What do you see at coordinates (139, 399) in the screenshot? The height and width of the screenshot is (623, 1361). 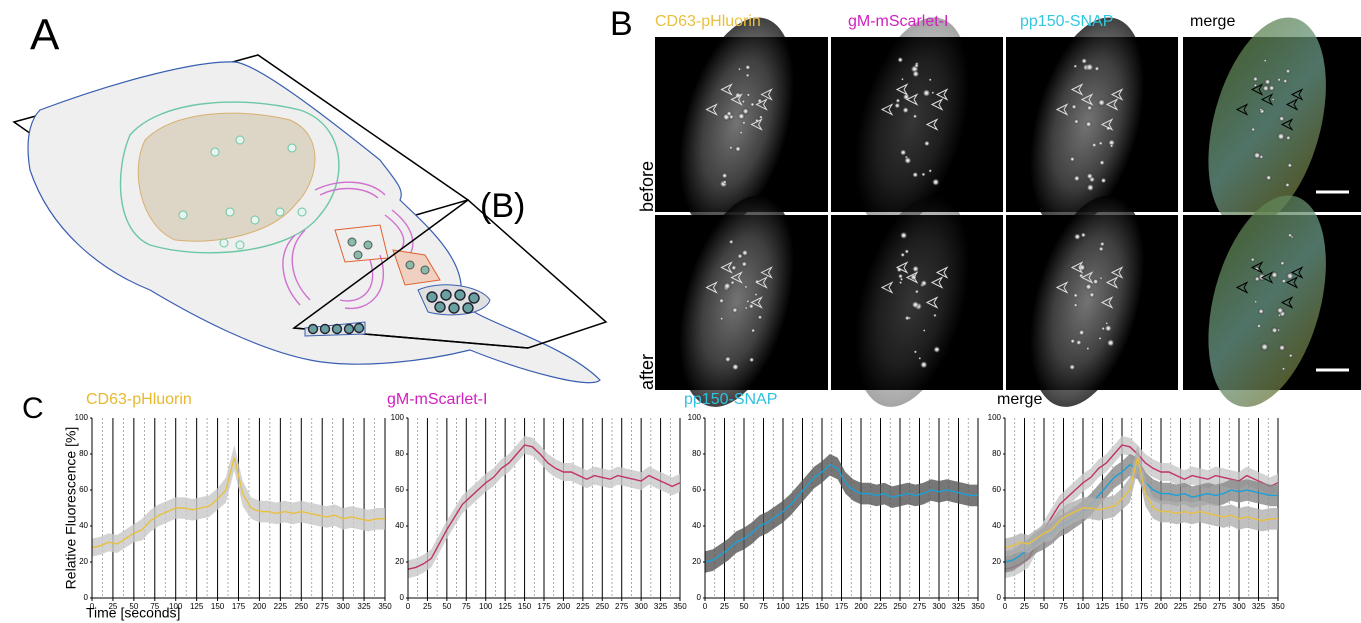 I see `chart-title: CD63-pHluorin` at bounding box center [139, 399].